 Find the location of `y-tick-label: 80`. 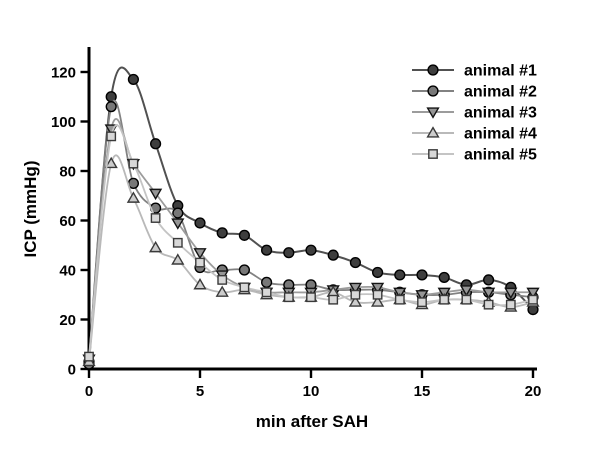

y-tick-label: 80 is located at coordinates (67, 172).